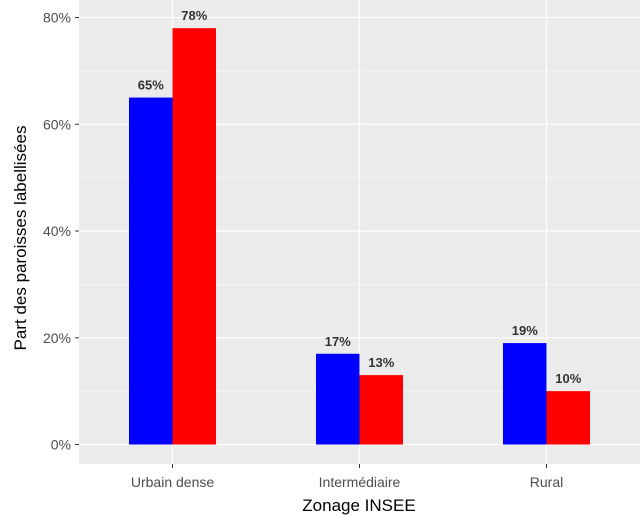 This screenshot has height=515, width=640. What do you see at coordinates (20, 238) in the screenshot?
I see `y-axis-title: Part des paroisses labellisées` at bounding box center [20, 238].